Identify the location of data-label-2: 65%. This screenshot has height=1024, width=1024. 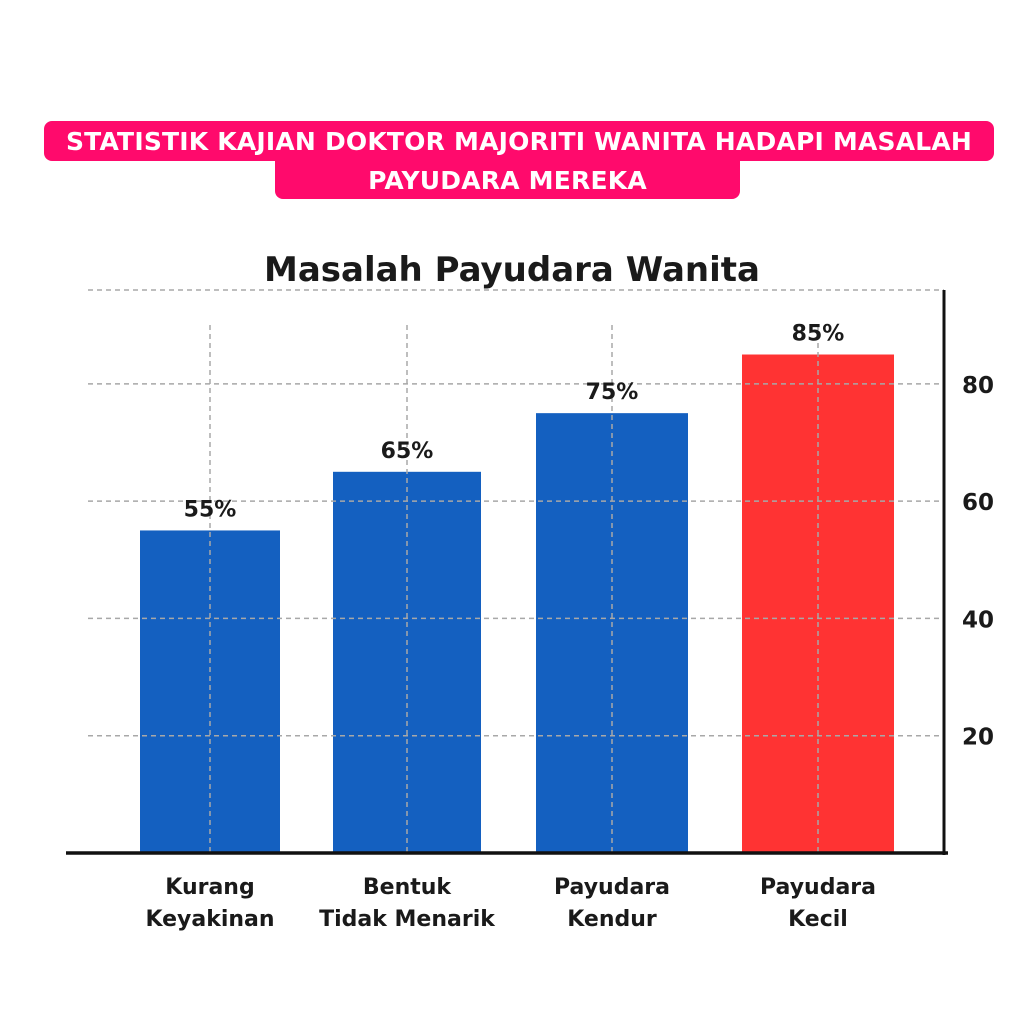
(407, 451).